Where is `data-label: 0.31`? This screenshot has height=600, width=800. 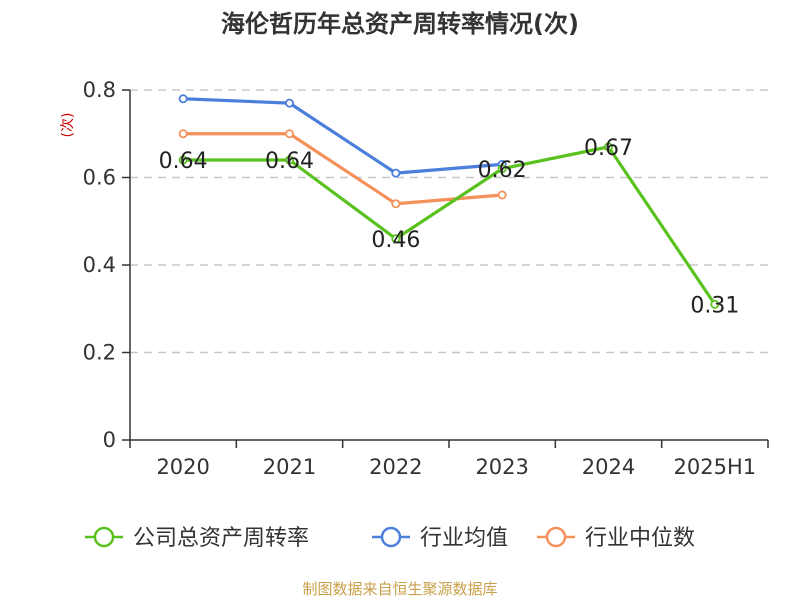
data-label: 0.31 is located at coordinates (714, 305).